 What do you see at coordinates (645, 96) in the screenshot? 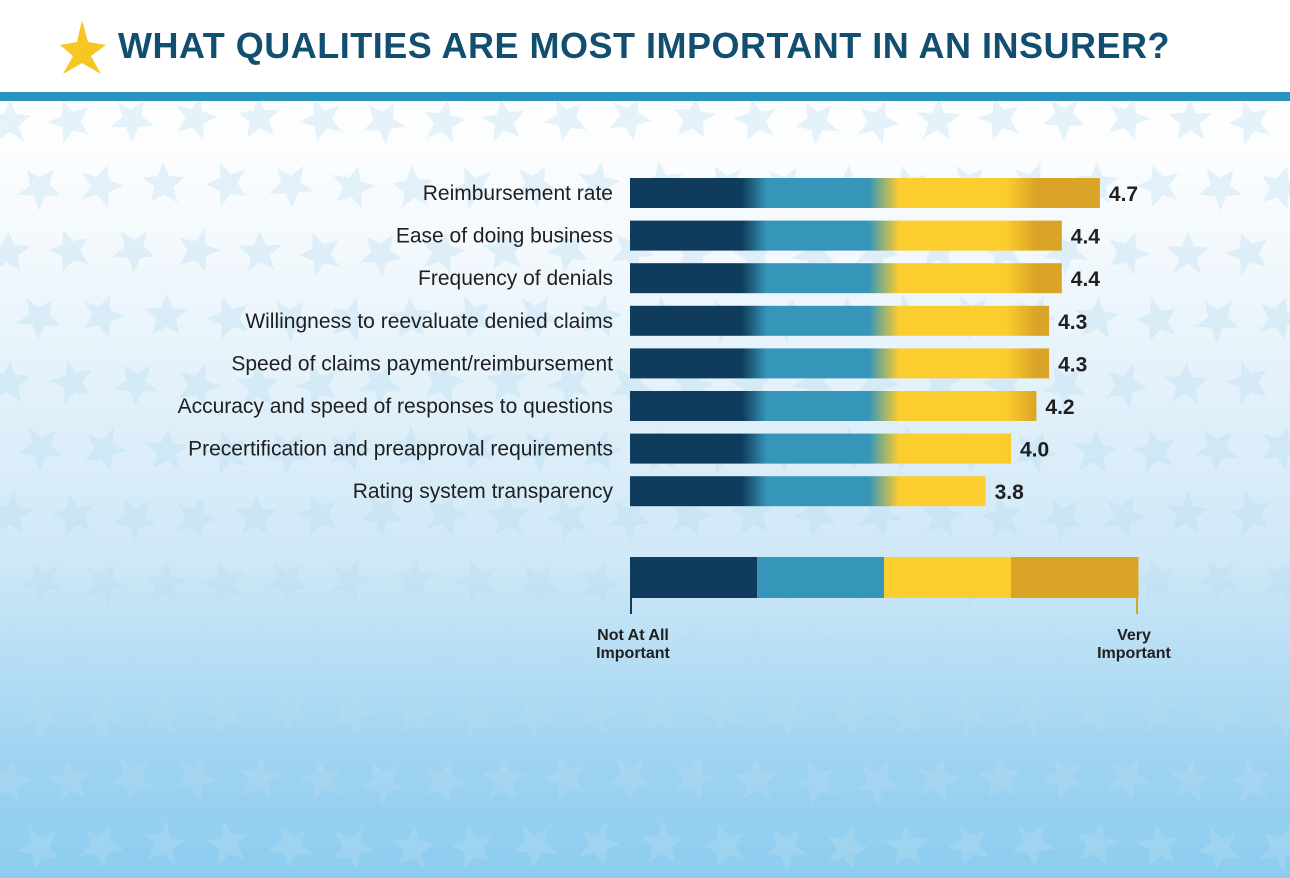
I see `header-rule` at bounding box center [645, 96].